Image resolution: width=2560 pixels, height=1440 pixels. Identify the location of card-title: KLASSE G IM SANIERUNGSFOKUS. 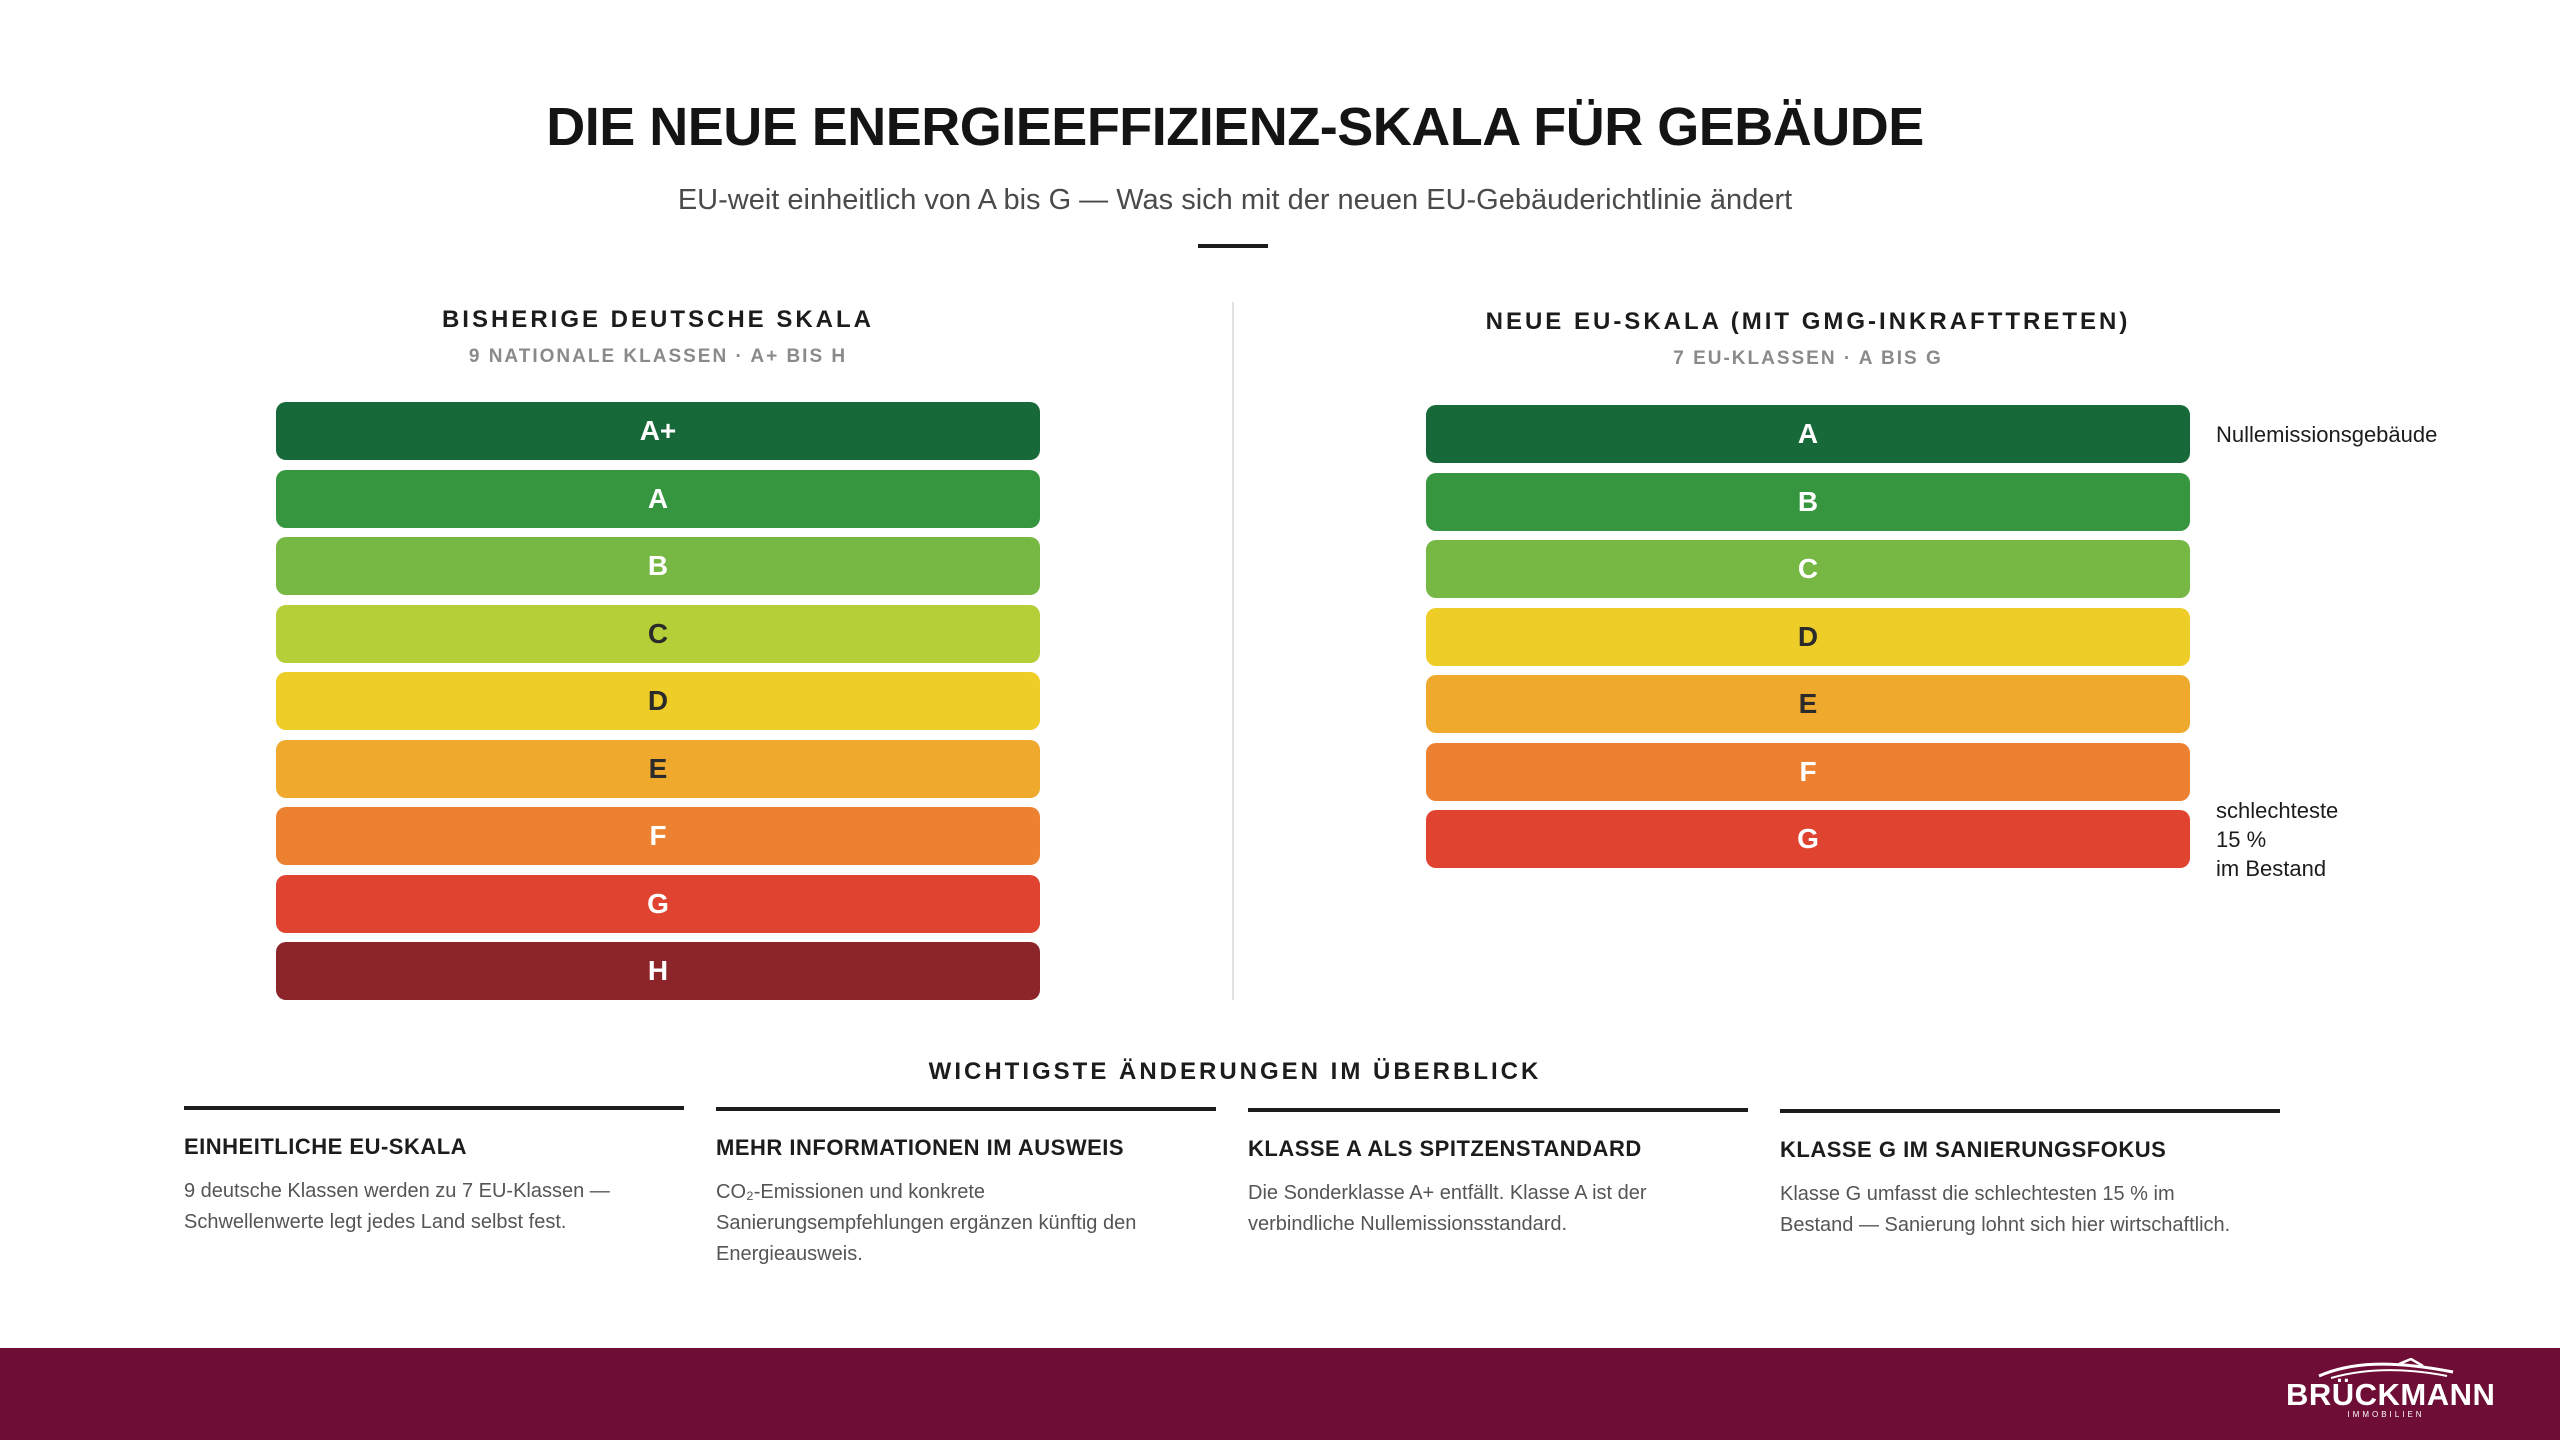
(1973, 1149).